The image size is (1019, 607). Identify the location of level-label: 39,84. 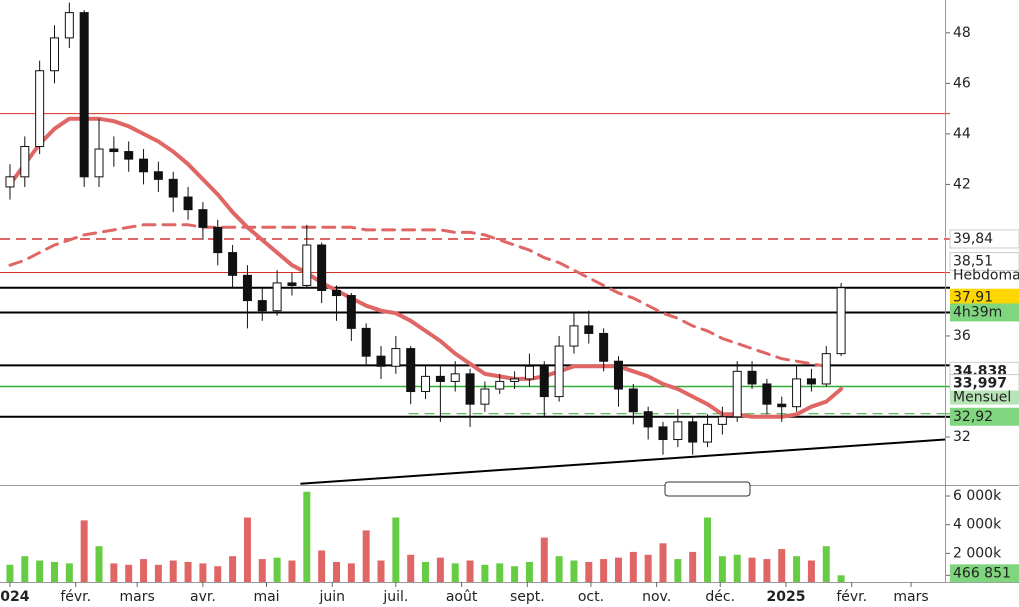
(973, 239).